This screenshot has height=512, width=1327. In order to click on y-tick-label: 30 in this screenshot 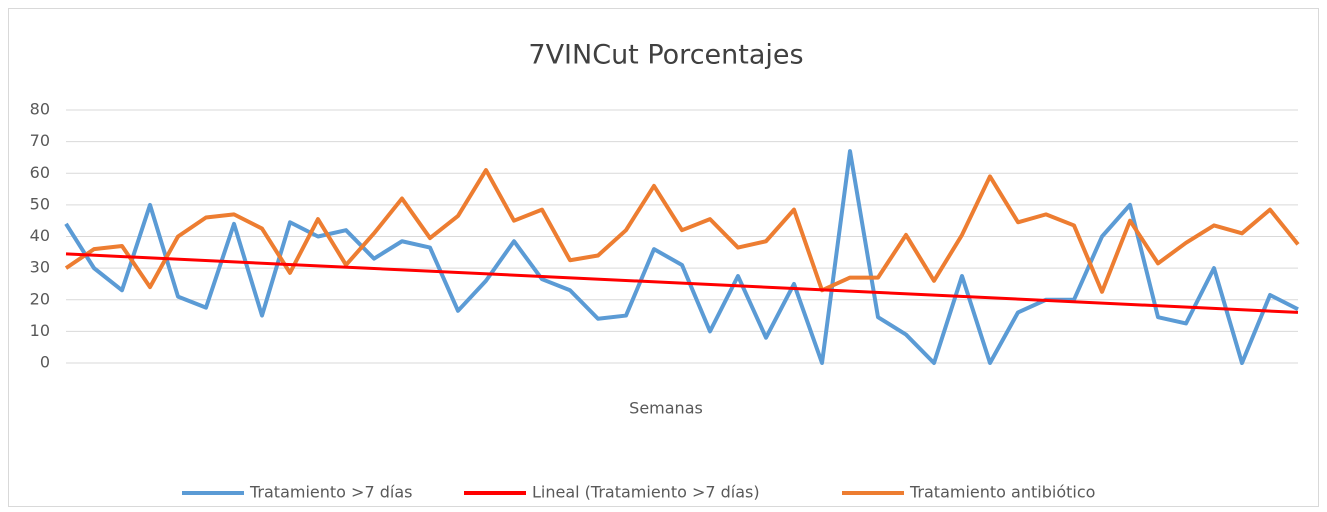, I will do `click(40, 267)`.